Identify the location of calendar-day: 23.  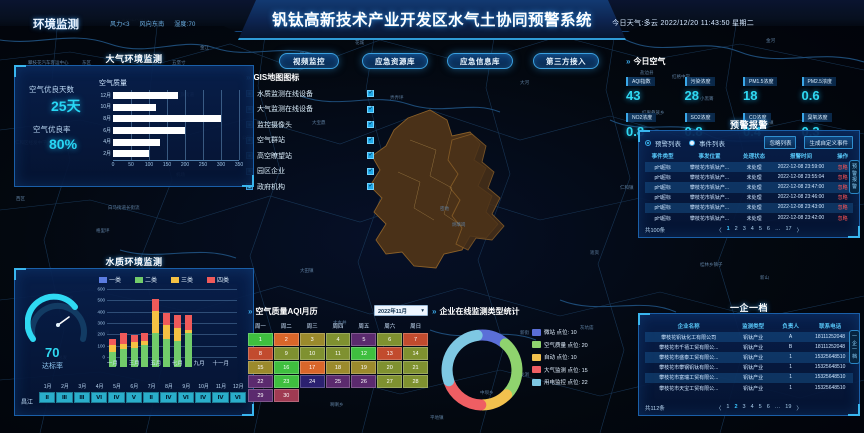
(286, 381).